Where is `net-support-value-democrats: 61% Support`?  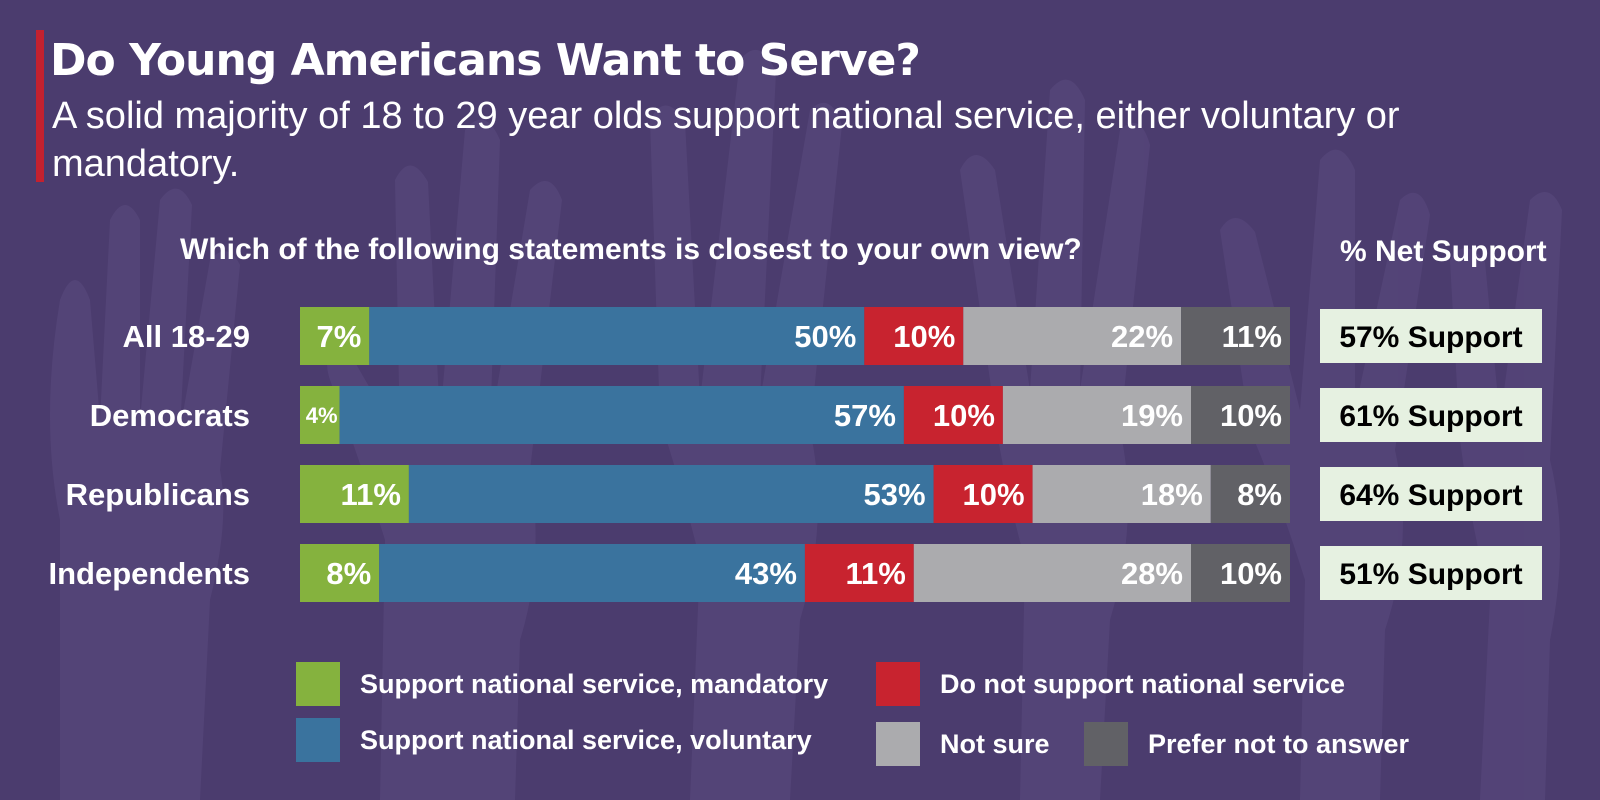
net-support-value-democrats: 61% Support is located at coordinates (1430, 416).